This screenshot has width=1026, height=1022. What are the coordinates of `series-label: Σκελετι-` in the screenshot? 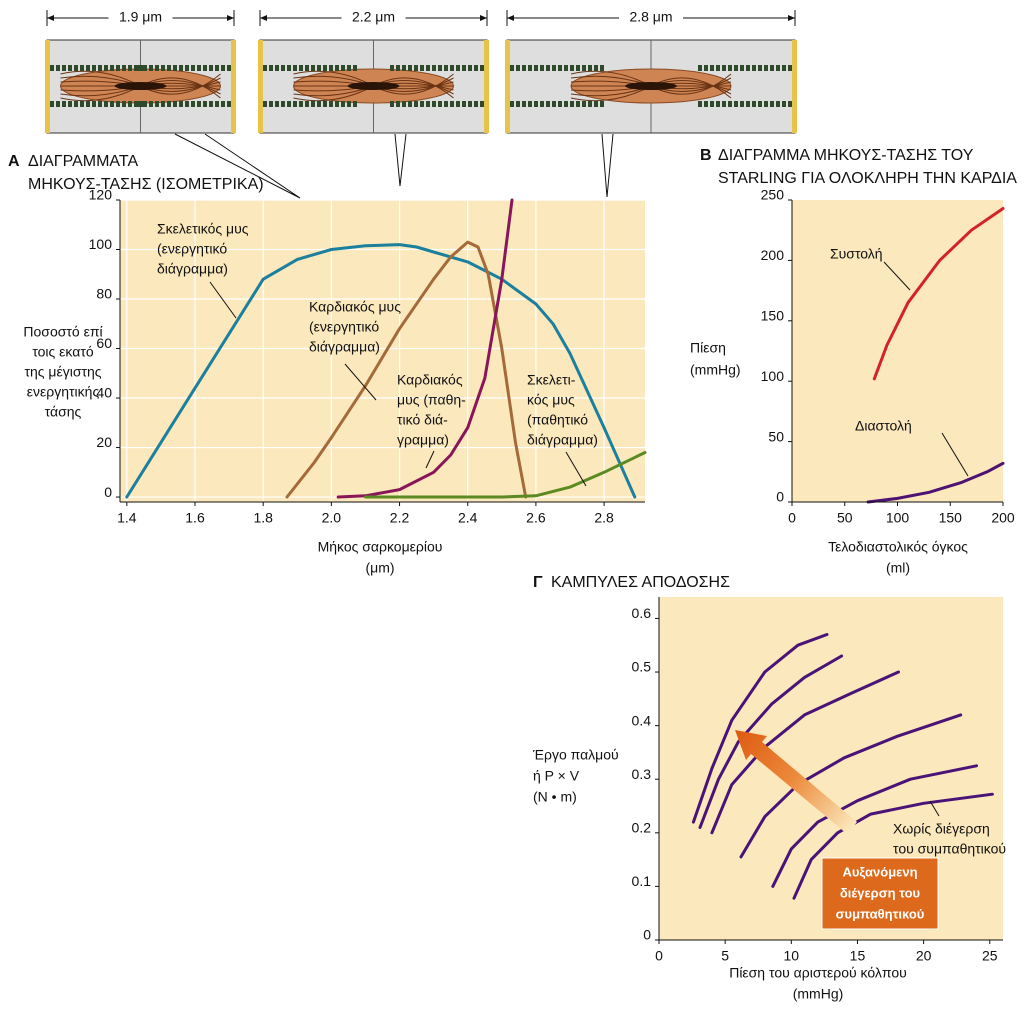 It's located at (551, 380).